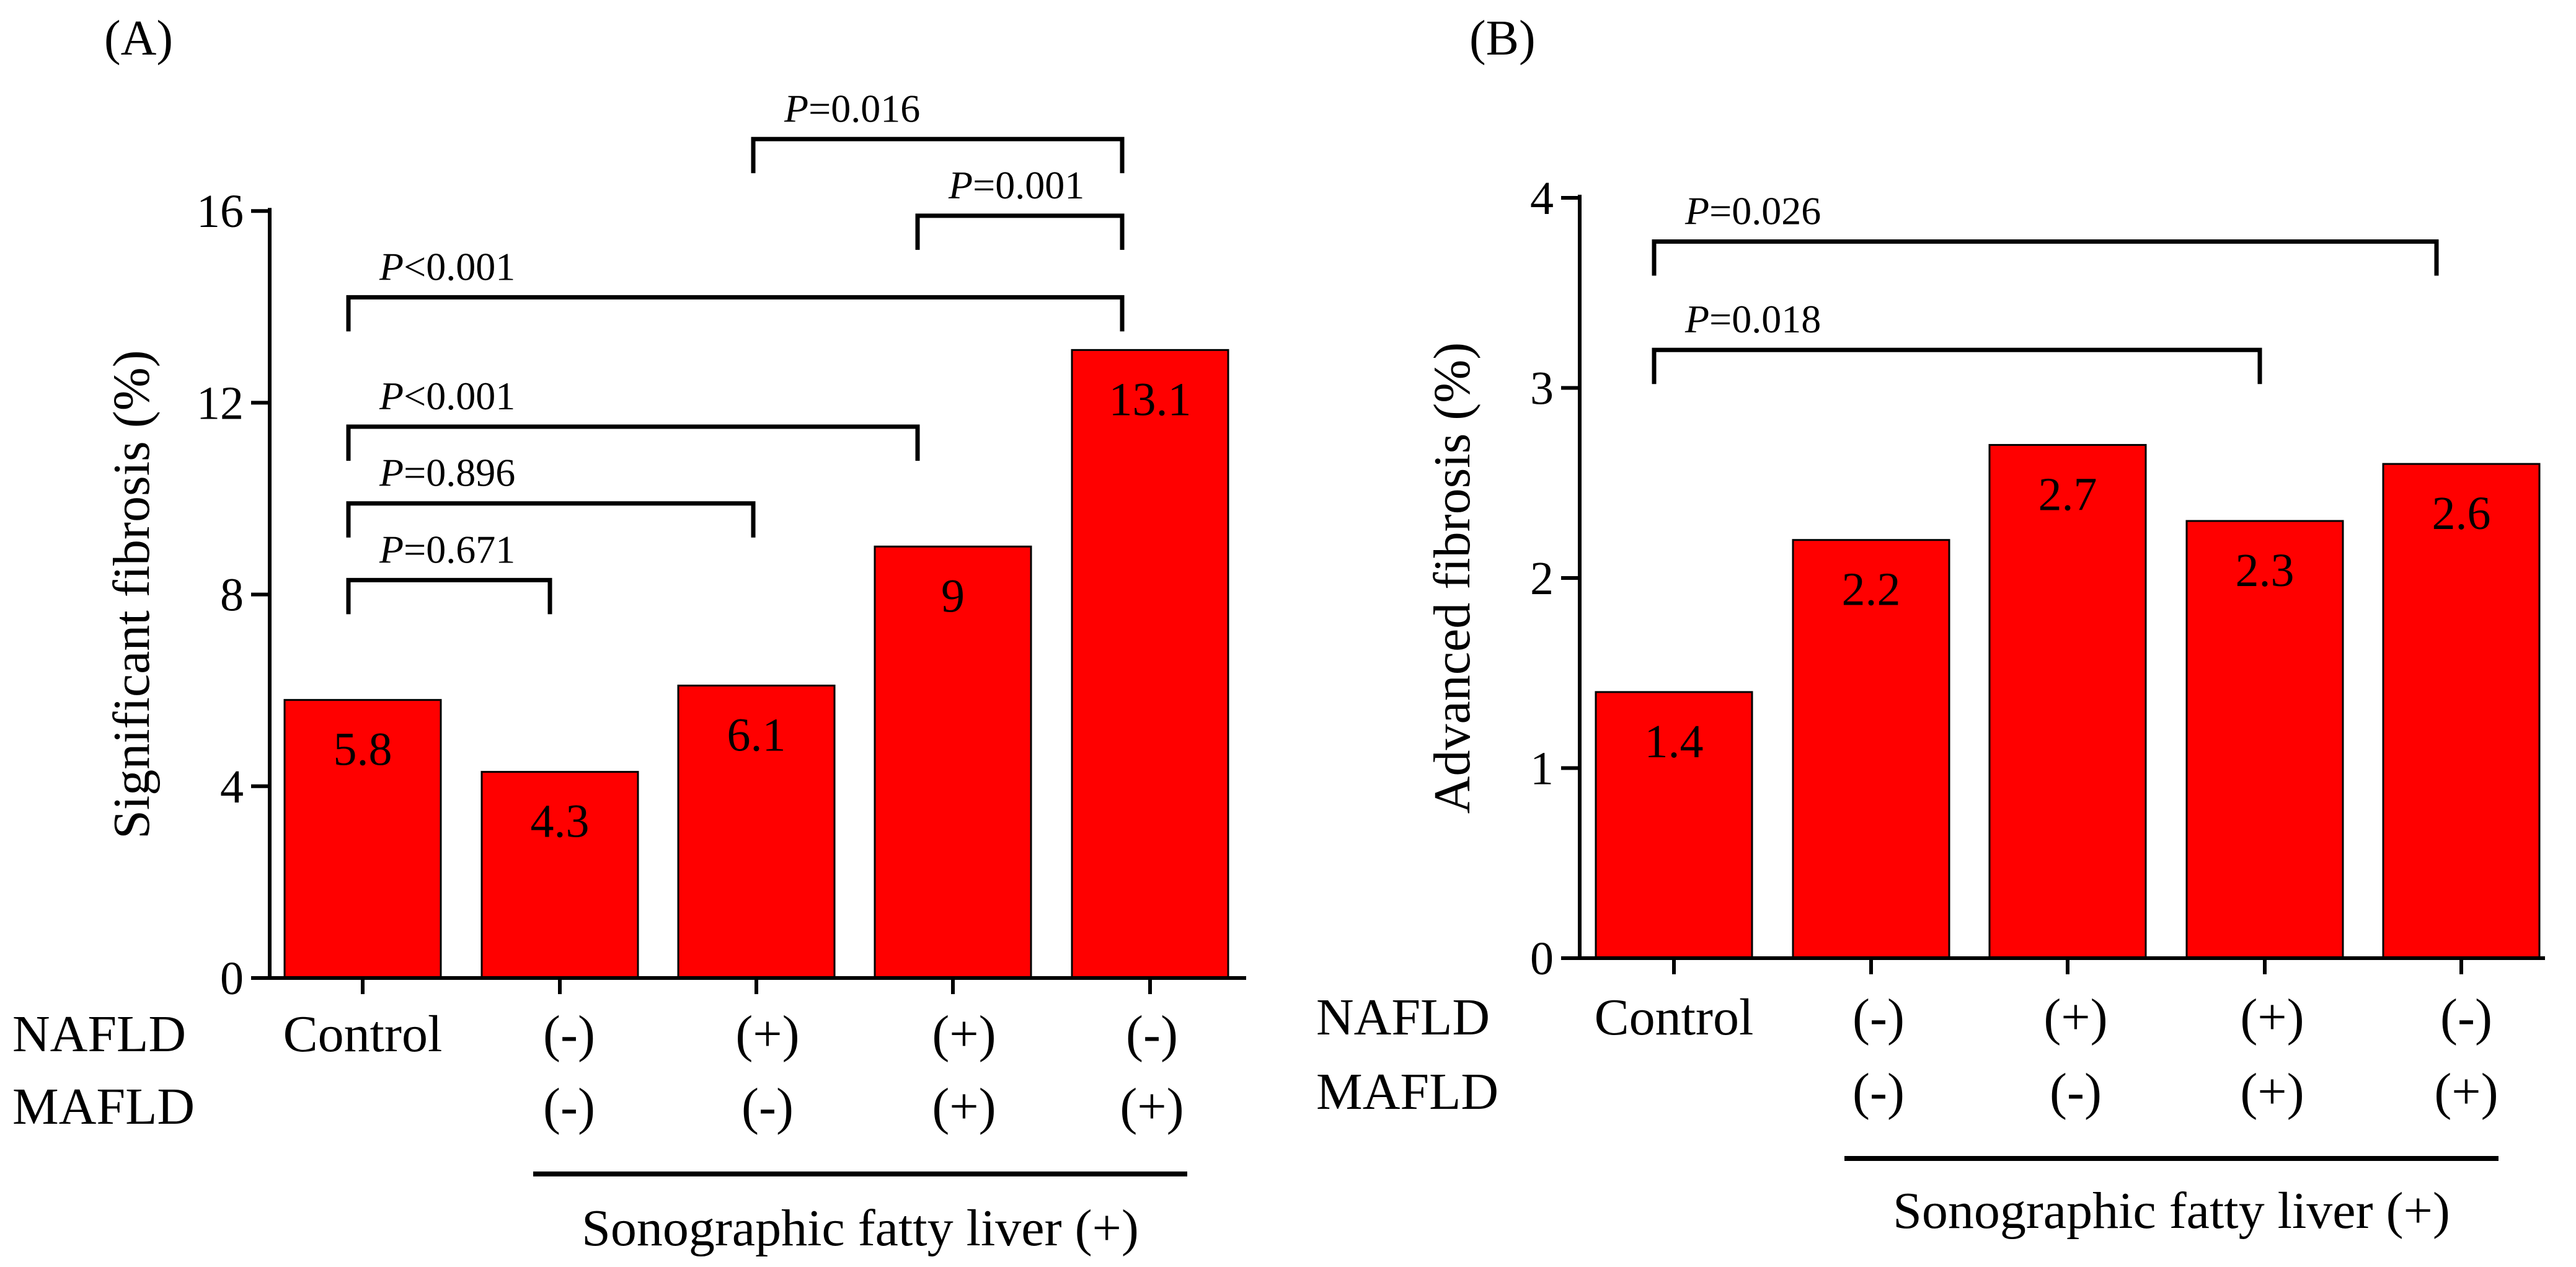  I want to click on bar-value-label: 2.2, so click(1872, 590).